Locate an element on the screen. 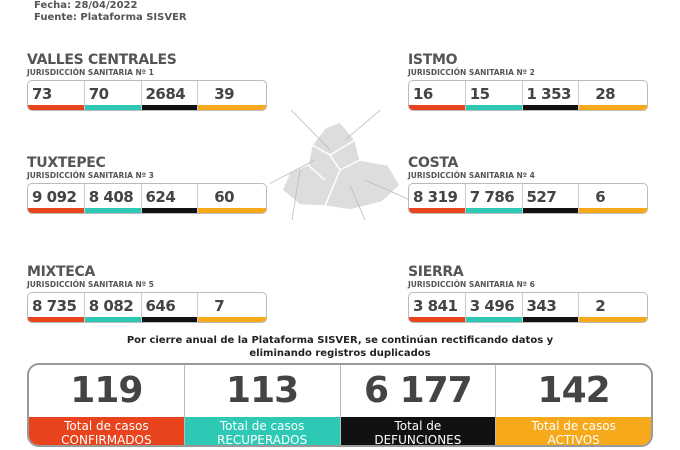 This screenshot has height=450, width=680. confirmados-value: 8 319 is located at coordinates (437, 198).